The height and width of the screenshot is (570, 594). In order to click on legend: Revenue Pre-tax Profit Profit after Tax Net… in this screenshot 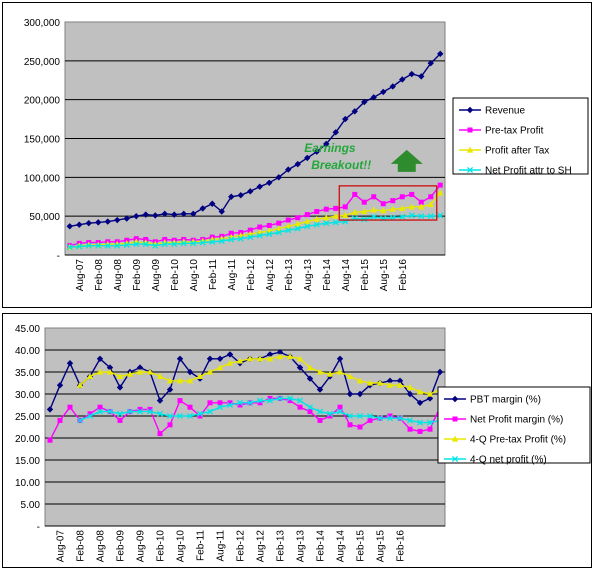, I will do `click(520, 137)`.